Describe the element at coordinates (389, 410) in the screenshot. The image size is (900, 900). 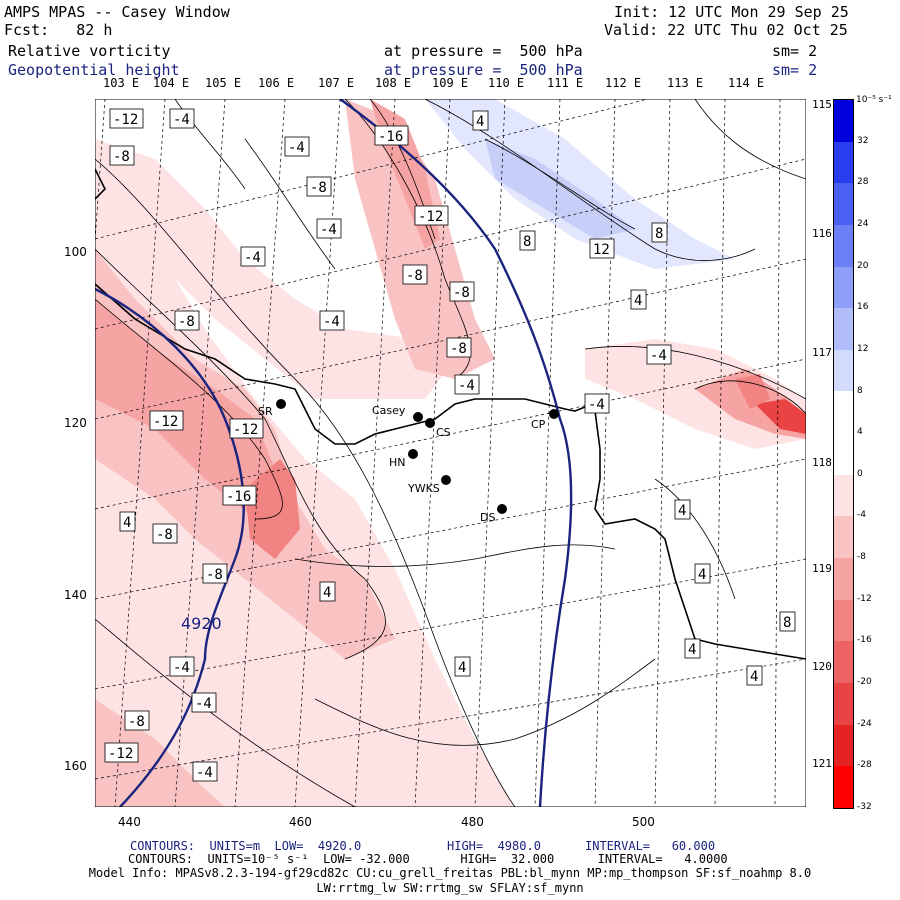
I see `station-label-casey: Casey` at that location.